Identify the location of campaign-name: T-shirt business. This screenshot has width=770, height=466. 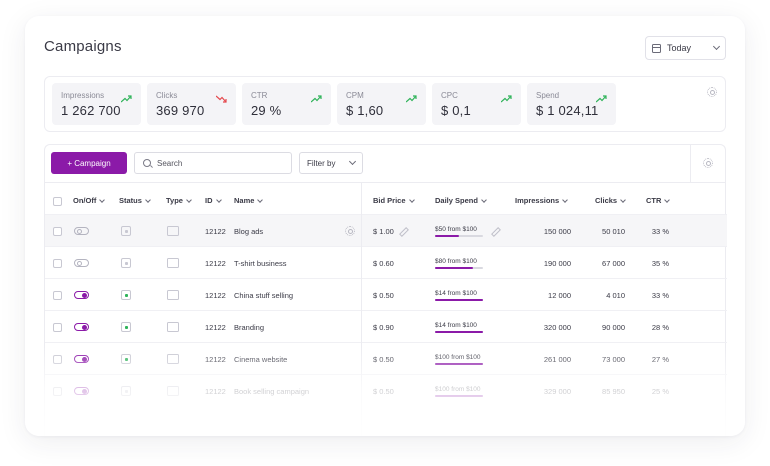
(260, 263).